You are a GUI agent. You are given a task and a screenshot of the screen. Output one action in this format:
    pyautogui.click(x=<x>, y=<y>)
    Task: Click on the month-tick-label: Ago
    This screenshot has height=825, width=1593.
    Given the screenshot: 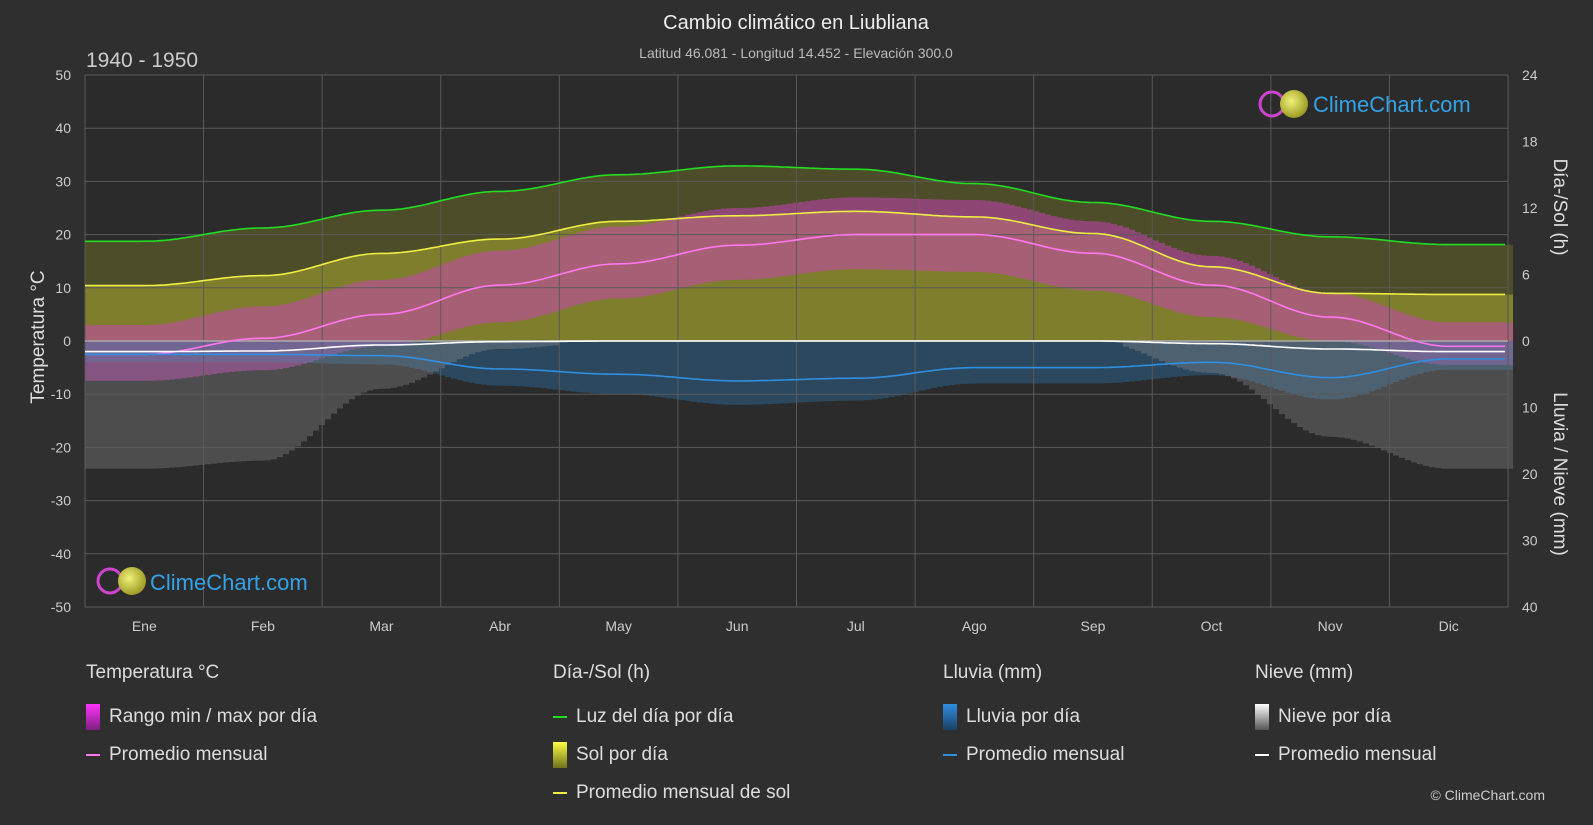 What is the action you would take?
    pyautogui.click(x=974, y=626)
    